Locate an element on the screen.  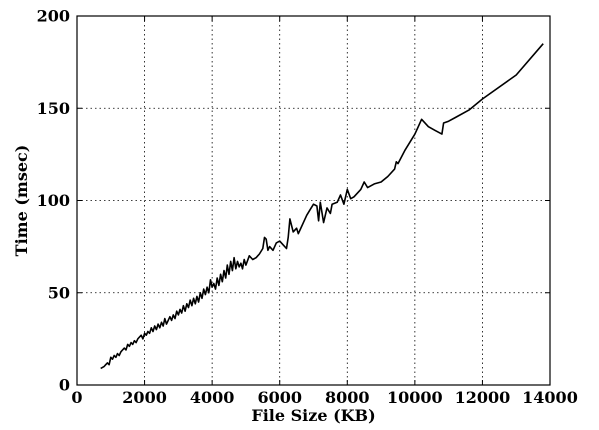
x-axis-title: File Size (KB) is located at coordinates (313, 415).